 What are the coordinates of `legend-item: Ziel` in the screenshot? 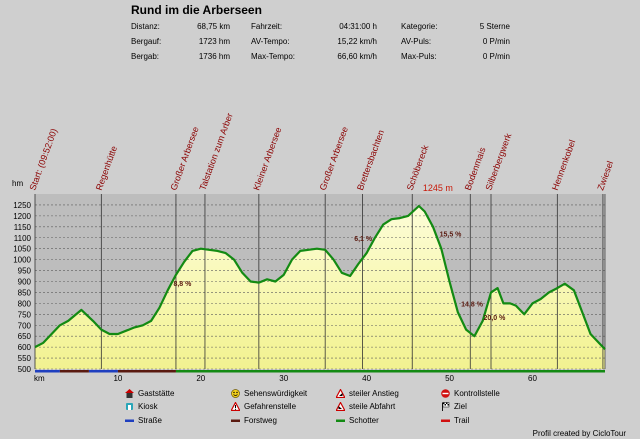 It's located at (454, 407).